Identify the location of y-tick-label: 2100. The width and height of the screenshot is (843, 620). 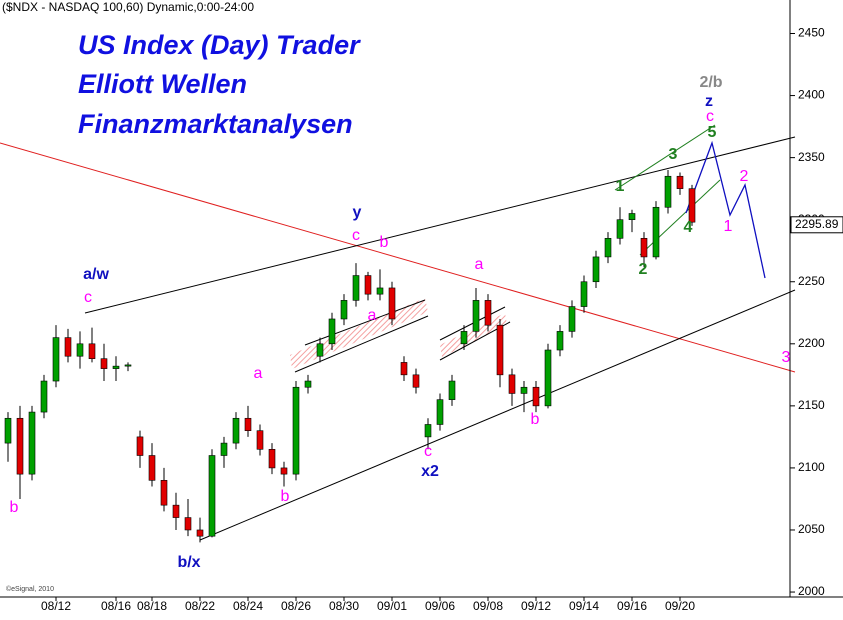
(811, 467).